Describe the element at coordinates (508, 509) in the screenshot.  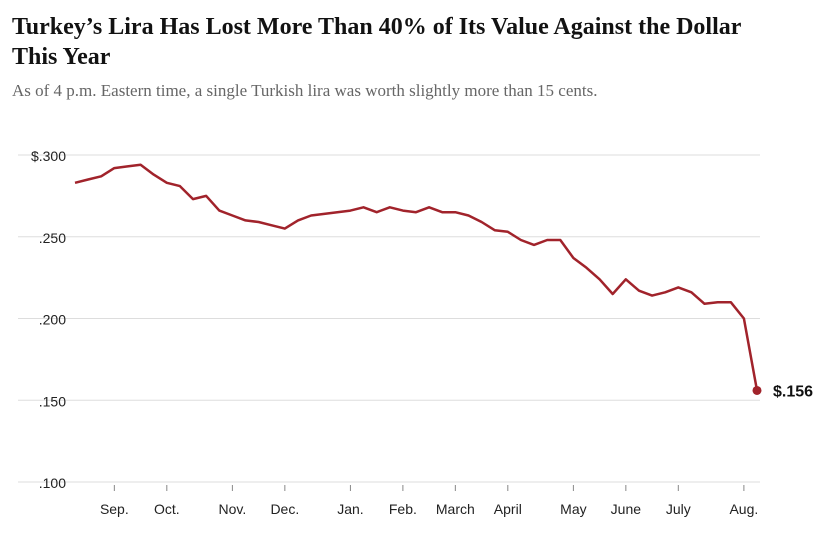
I see `x-tick-label: April` at that location.